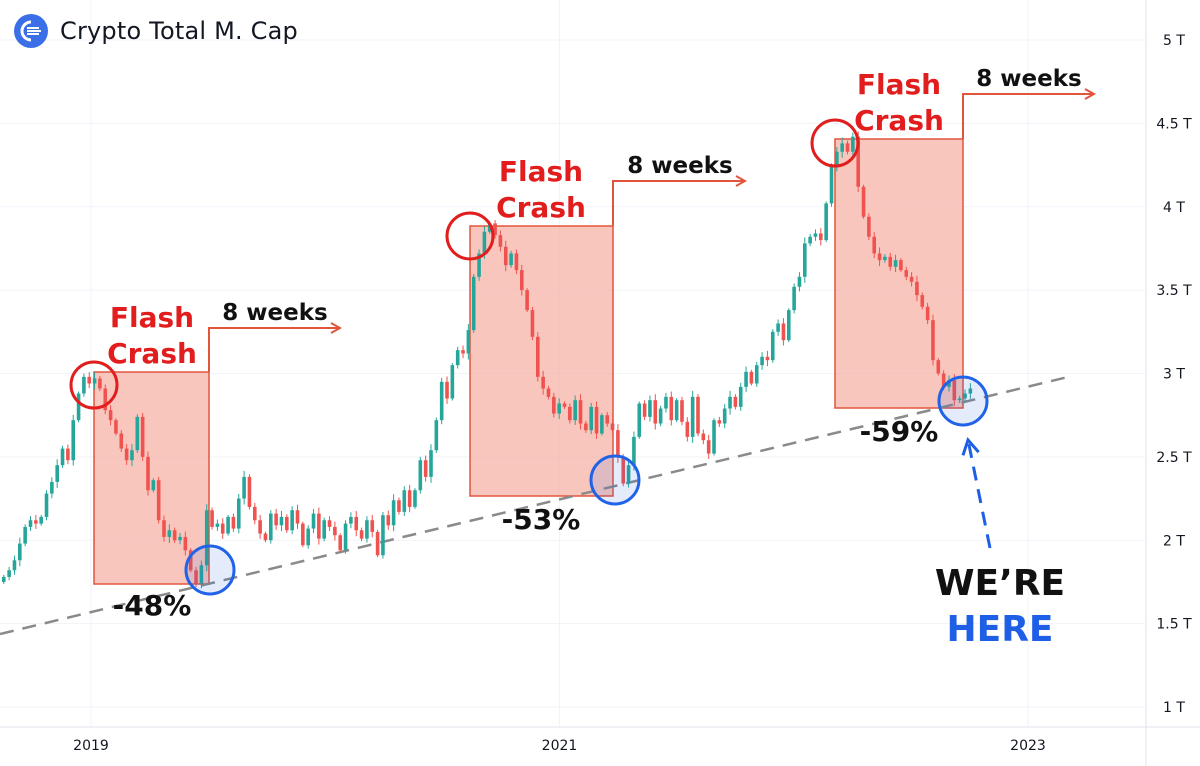 This screenshot has width=1200, height=766. I want to click on flash-crash-label-1a: Flash, so click(152, 317).